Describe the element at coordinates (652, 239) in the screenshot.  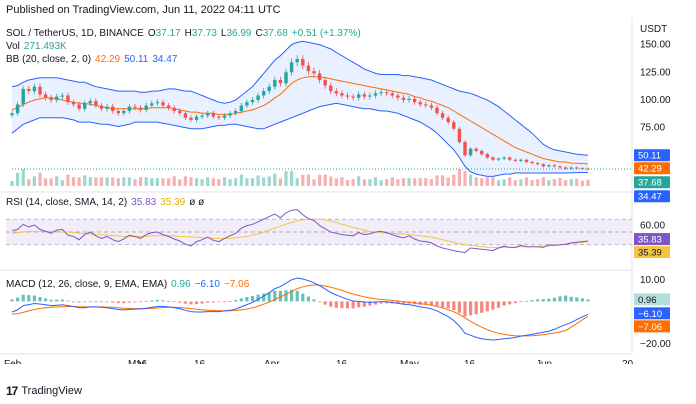
I see `rsi-badge-bg` at that location.